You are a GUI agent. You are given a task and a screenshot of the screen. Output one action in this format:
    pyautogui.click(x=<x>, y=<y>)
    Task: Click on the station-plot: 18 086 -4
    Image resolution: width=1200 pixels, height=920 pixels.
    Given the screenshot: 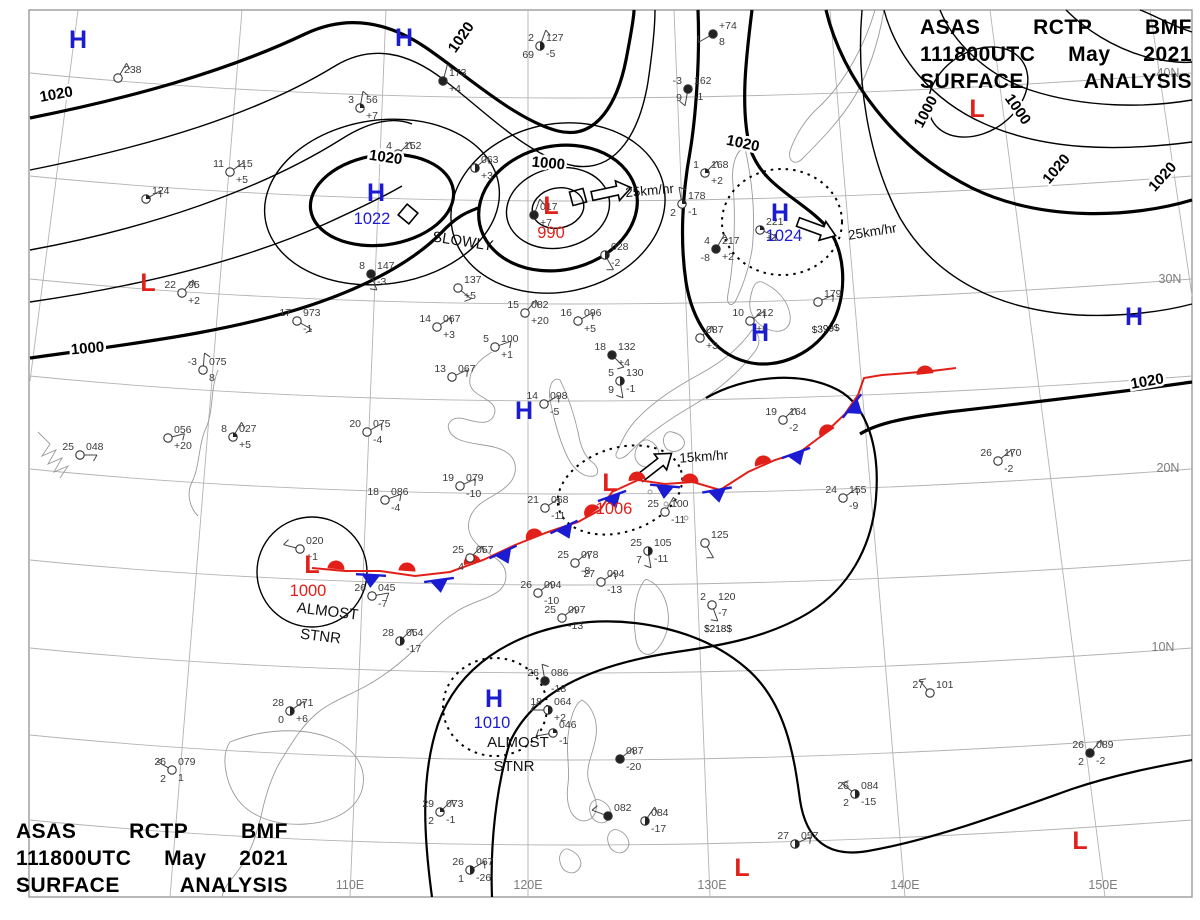 What is the action you would take?
    pyautogui.click(x=387, y=500)
    